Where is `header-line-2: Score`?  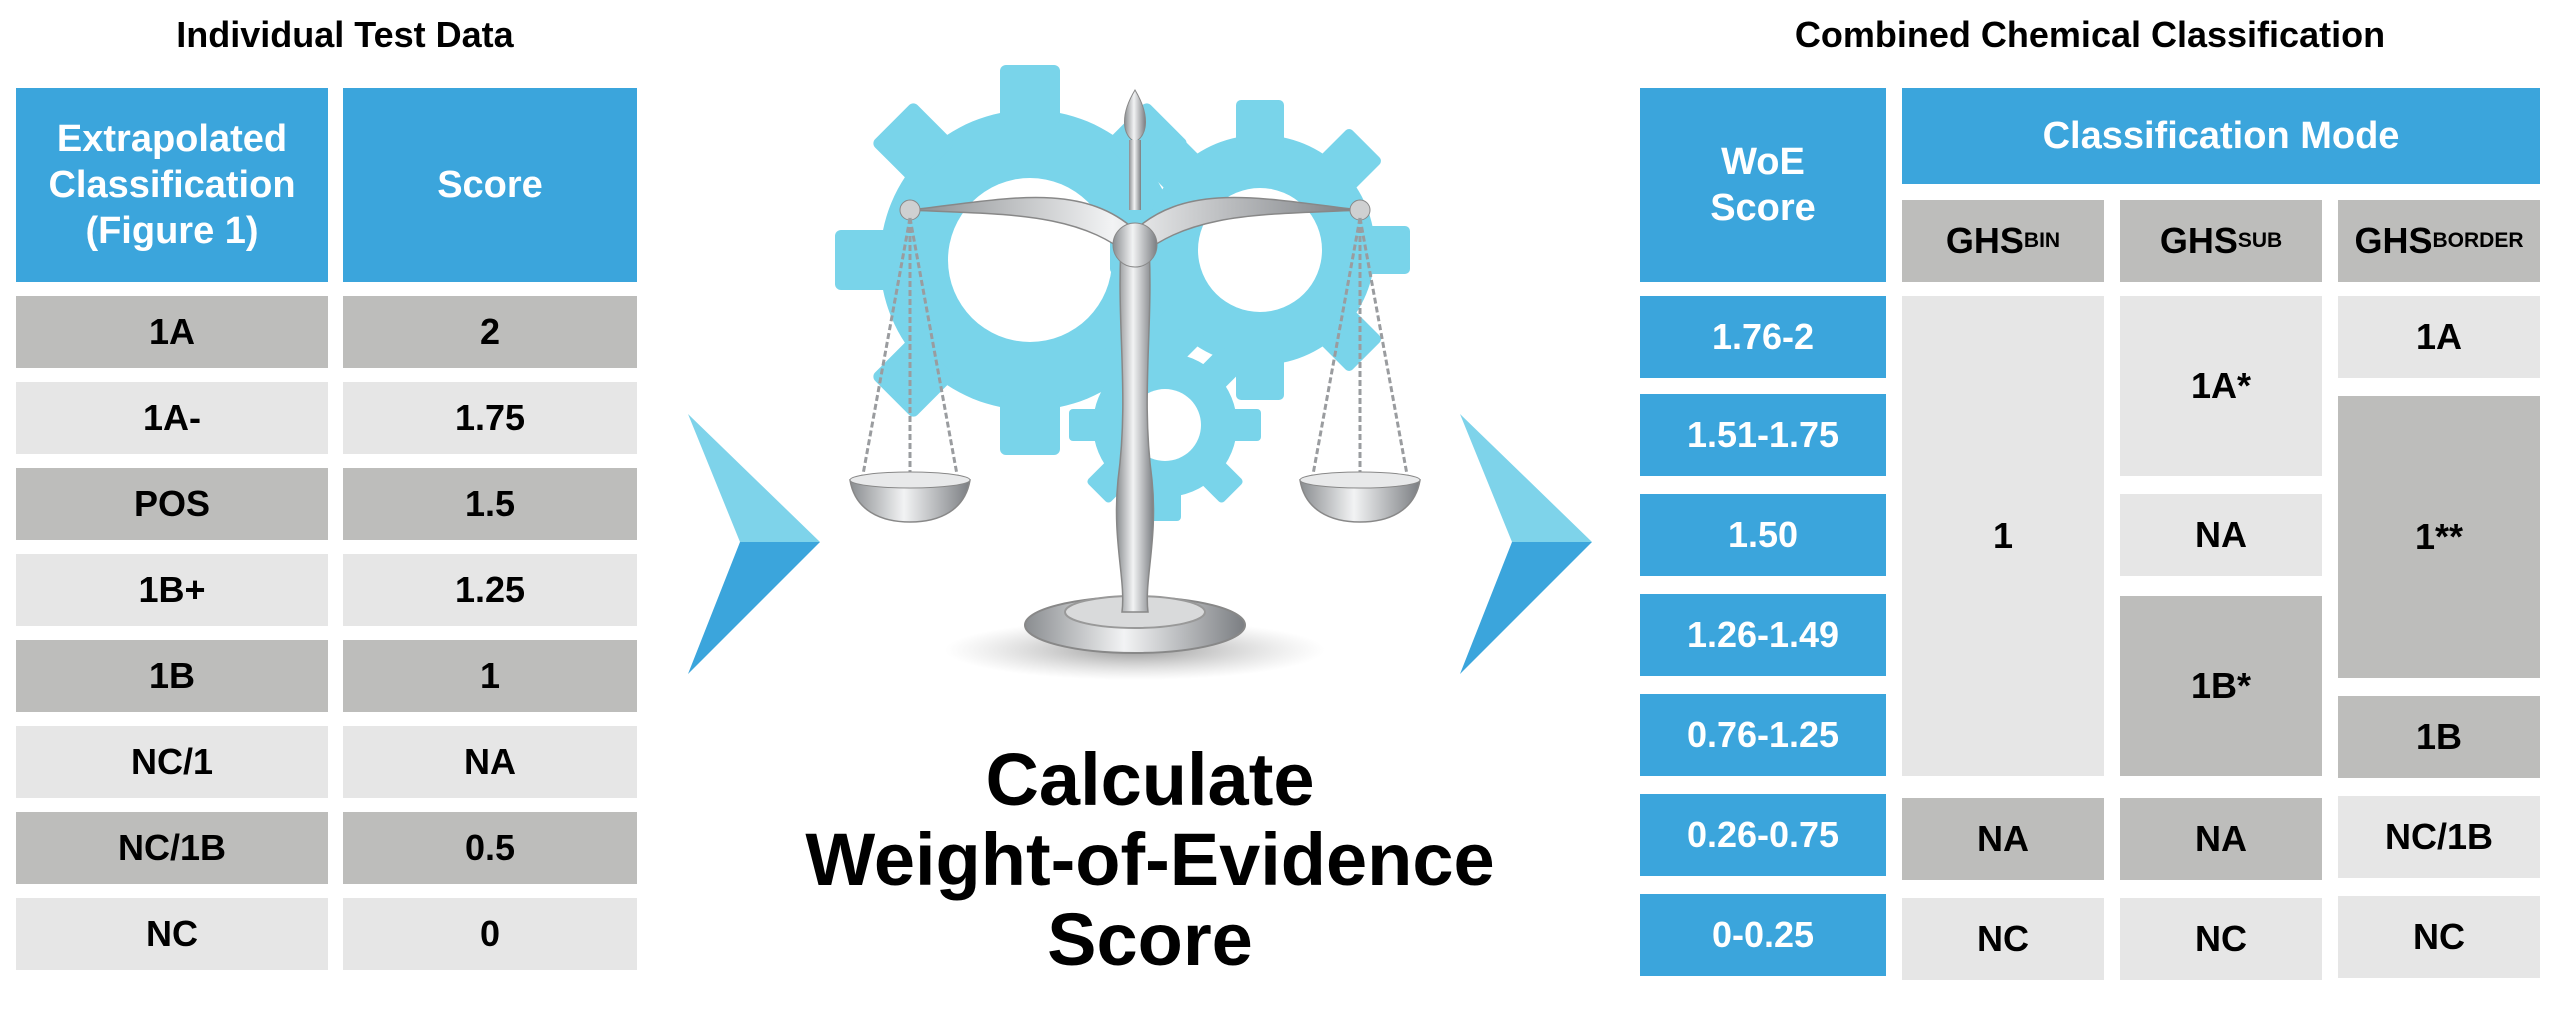
header-line-2: Score is located at coordinates (1763, 208).